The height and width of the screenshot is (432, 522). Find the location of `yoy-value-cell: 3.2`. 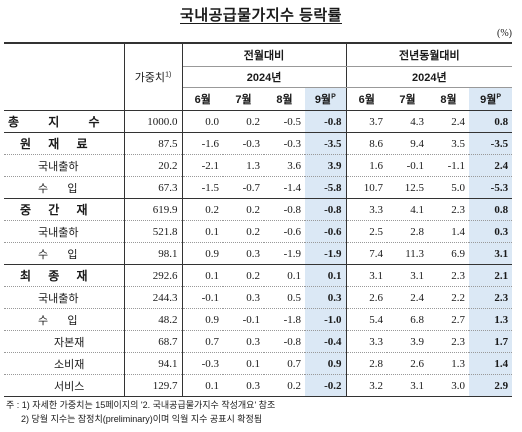

yoy-value-cell: 3.2 is located at coordinates (367, 385).